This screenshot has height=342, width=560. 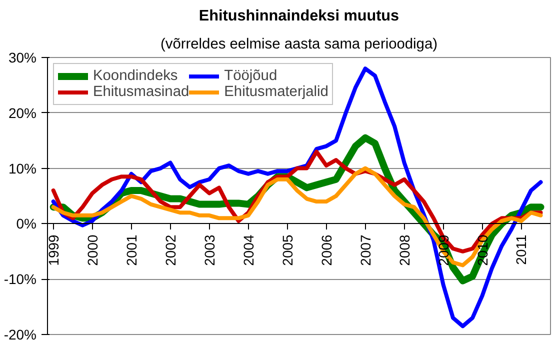 What do you see at coordinates (20, 334) in the screenshot?
I see `y-tick-label: -20%` at bounding box center [20, 334].